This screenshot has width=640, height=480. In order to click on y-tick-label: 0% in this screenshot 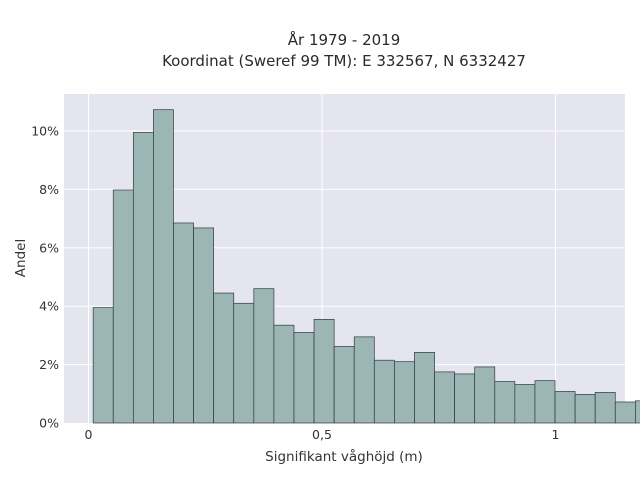, I will do `click(49, 423)`.